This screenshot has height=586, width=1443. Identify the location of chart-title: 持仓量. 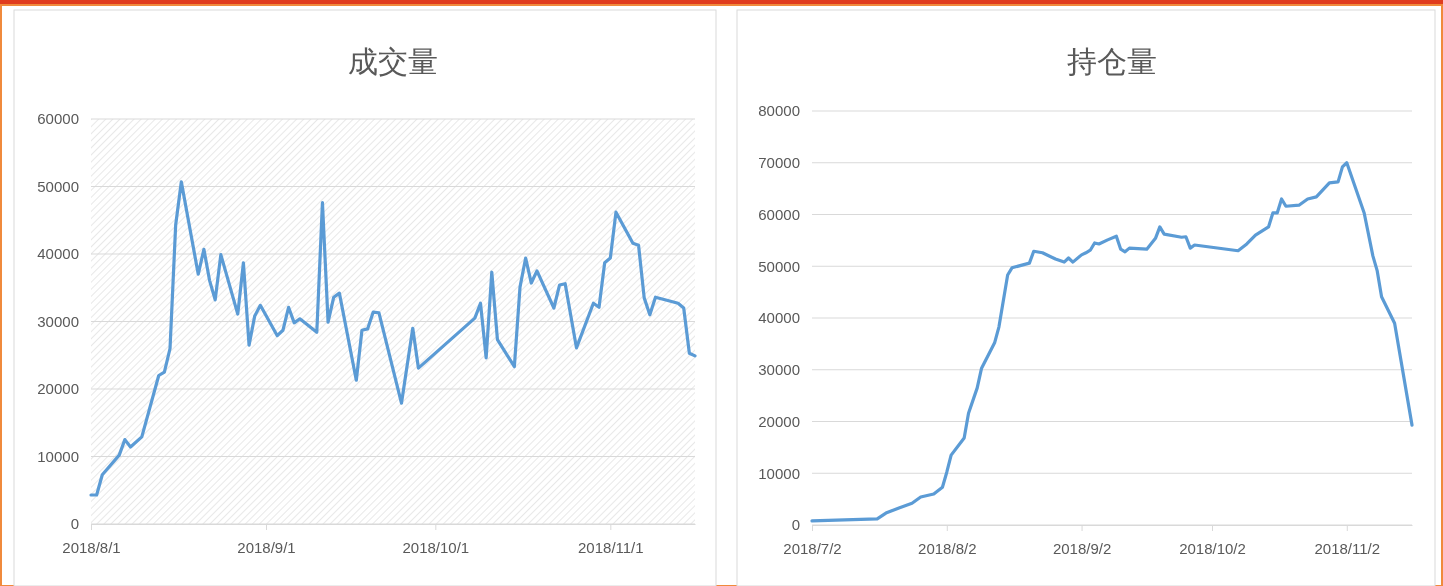
(1112, 61).